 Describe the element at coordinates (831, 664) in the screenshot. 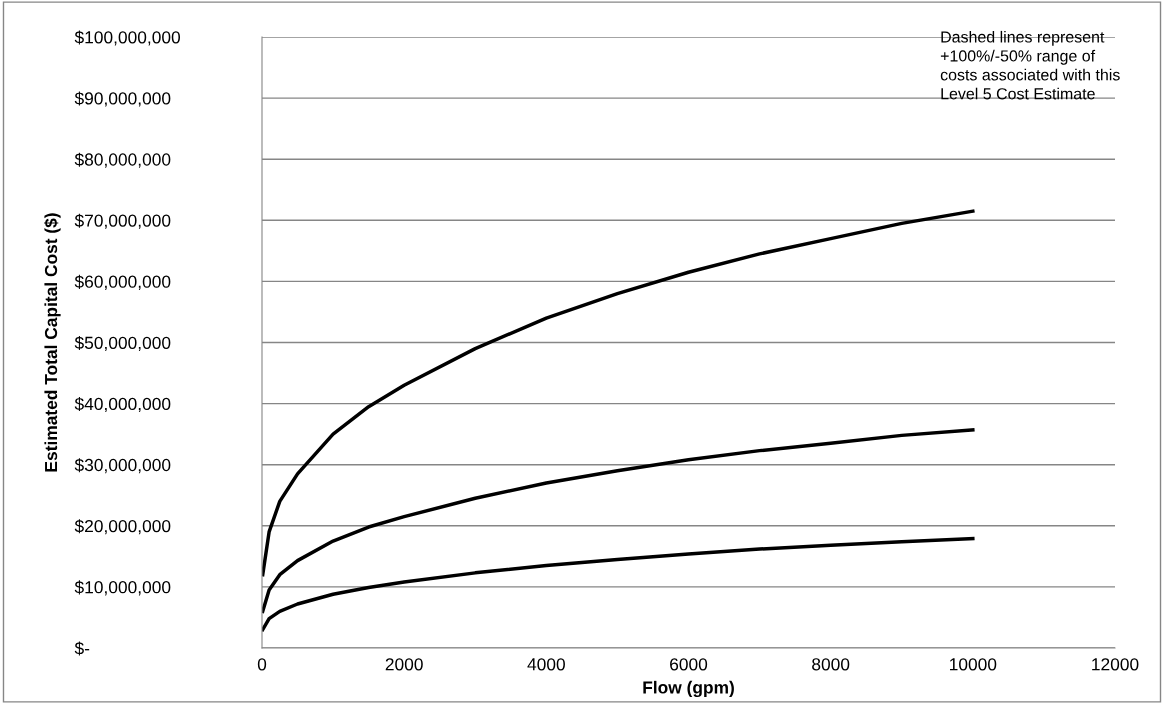

I see `x-tick-label: 8000` at that location.